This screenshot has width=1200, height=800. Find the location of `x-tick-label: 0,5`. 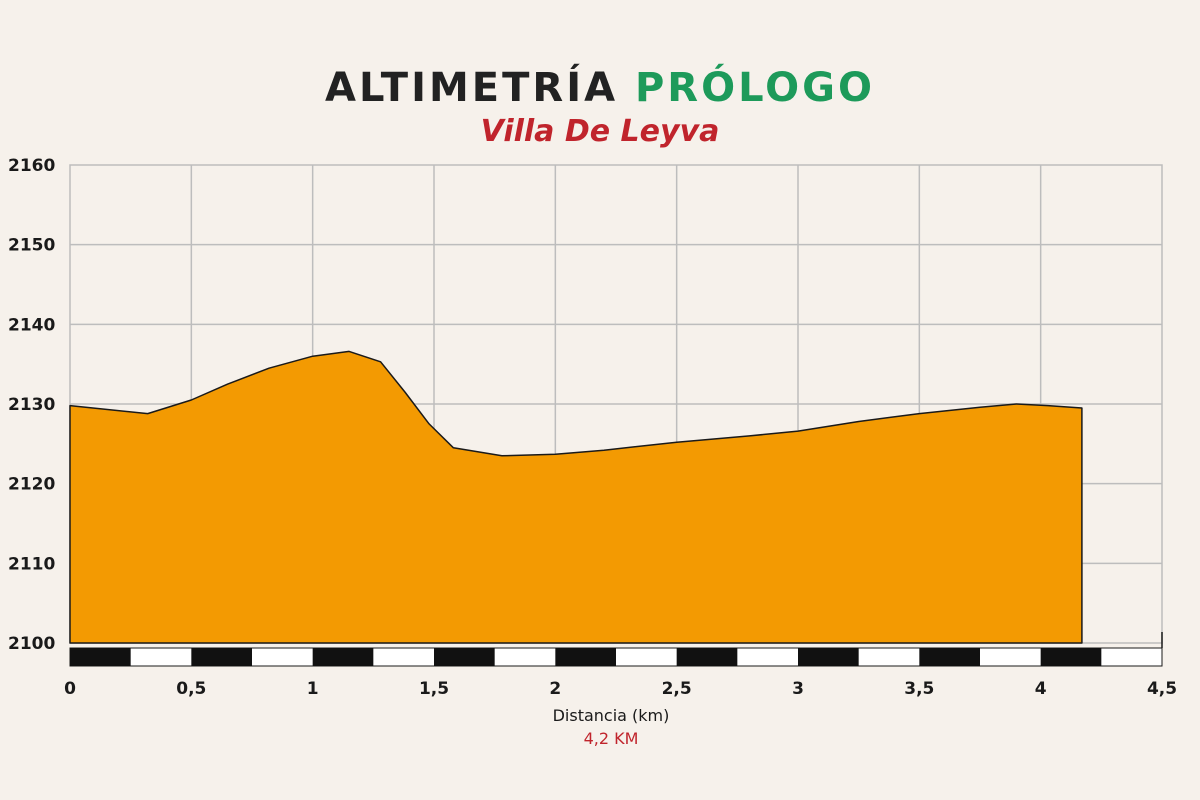

x-tick-label: 0,5 is located at coordinates (191, 689).